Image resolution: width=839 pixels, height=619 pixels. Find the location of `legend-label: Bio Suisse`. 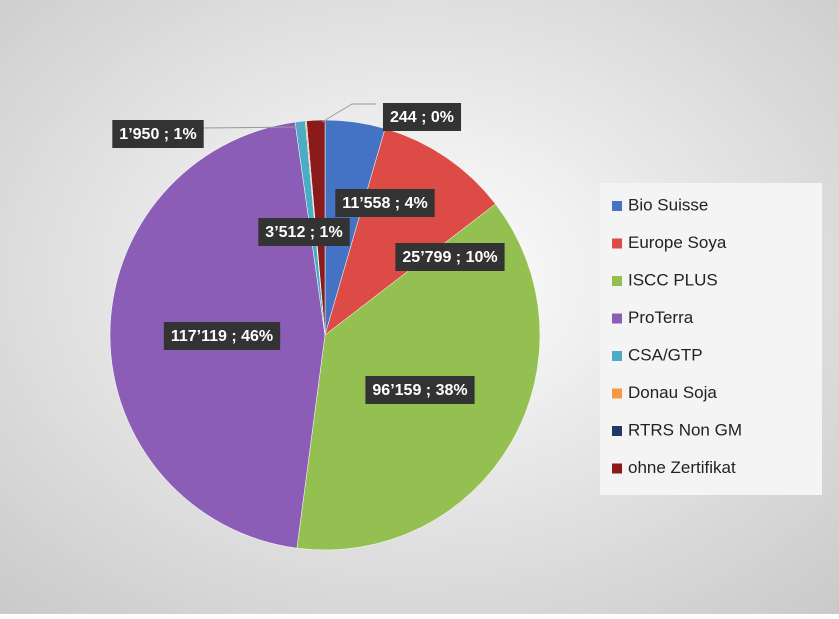

legend-label: Bio Suisse is located at coordinates (668, 204).